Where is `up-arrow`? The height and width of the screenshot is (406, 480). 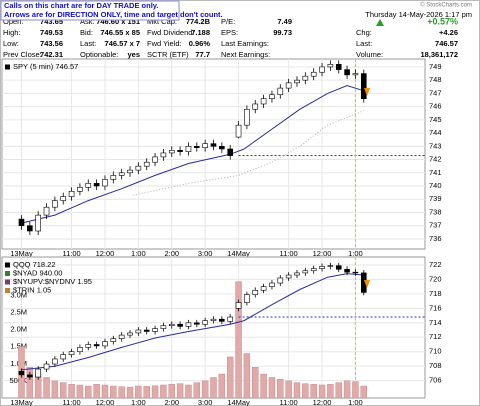
up-arrow is located at coordinates (380, 22).